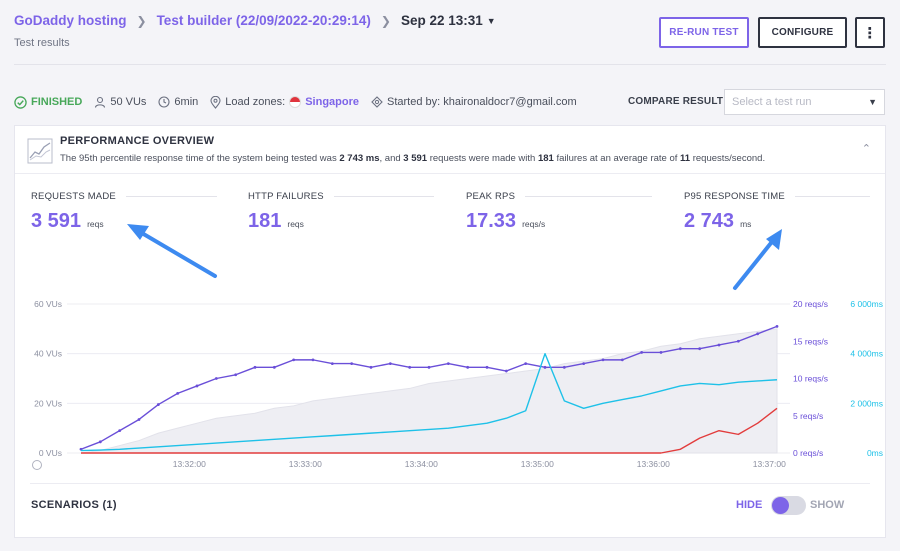 The width and height of the screenshot is (900, 551). I want to click on metric-label: PEAK RPS, so click(559, 196).